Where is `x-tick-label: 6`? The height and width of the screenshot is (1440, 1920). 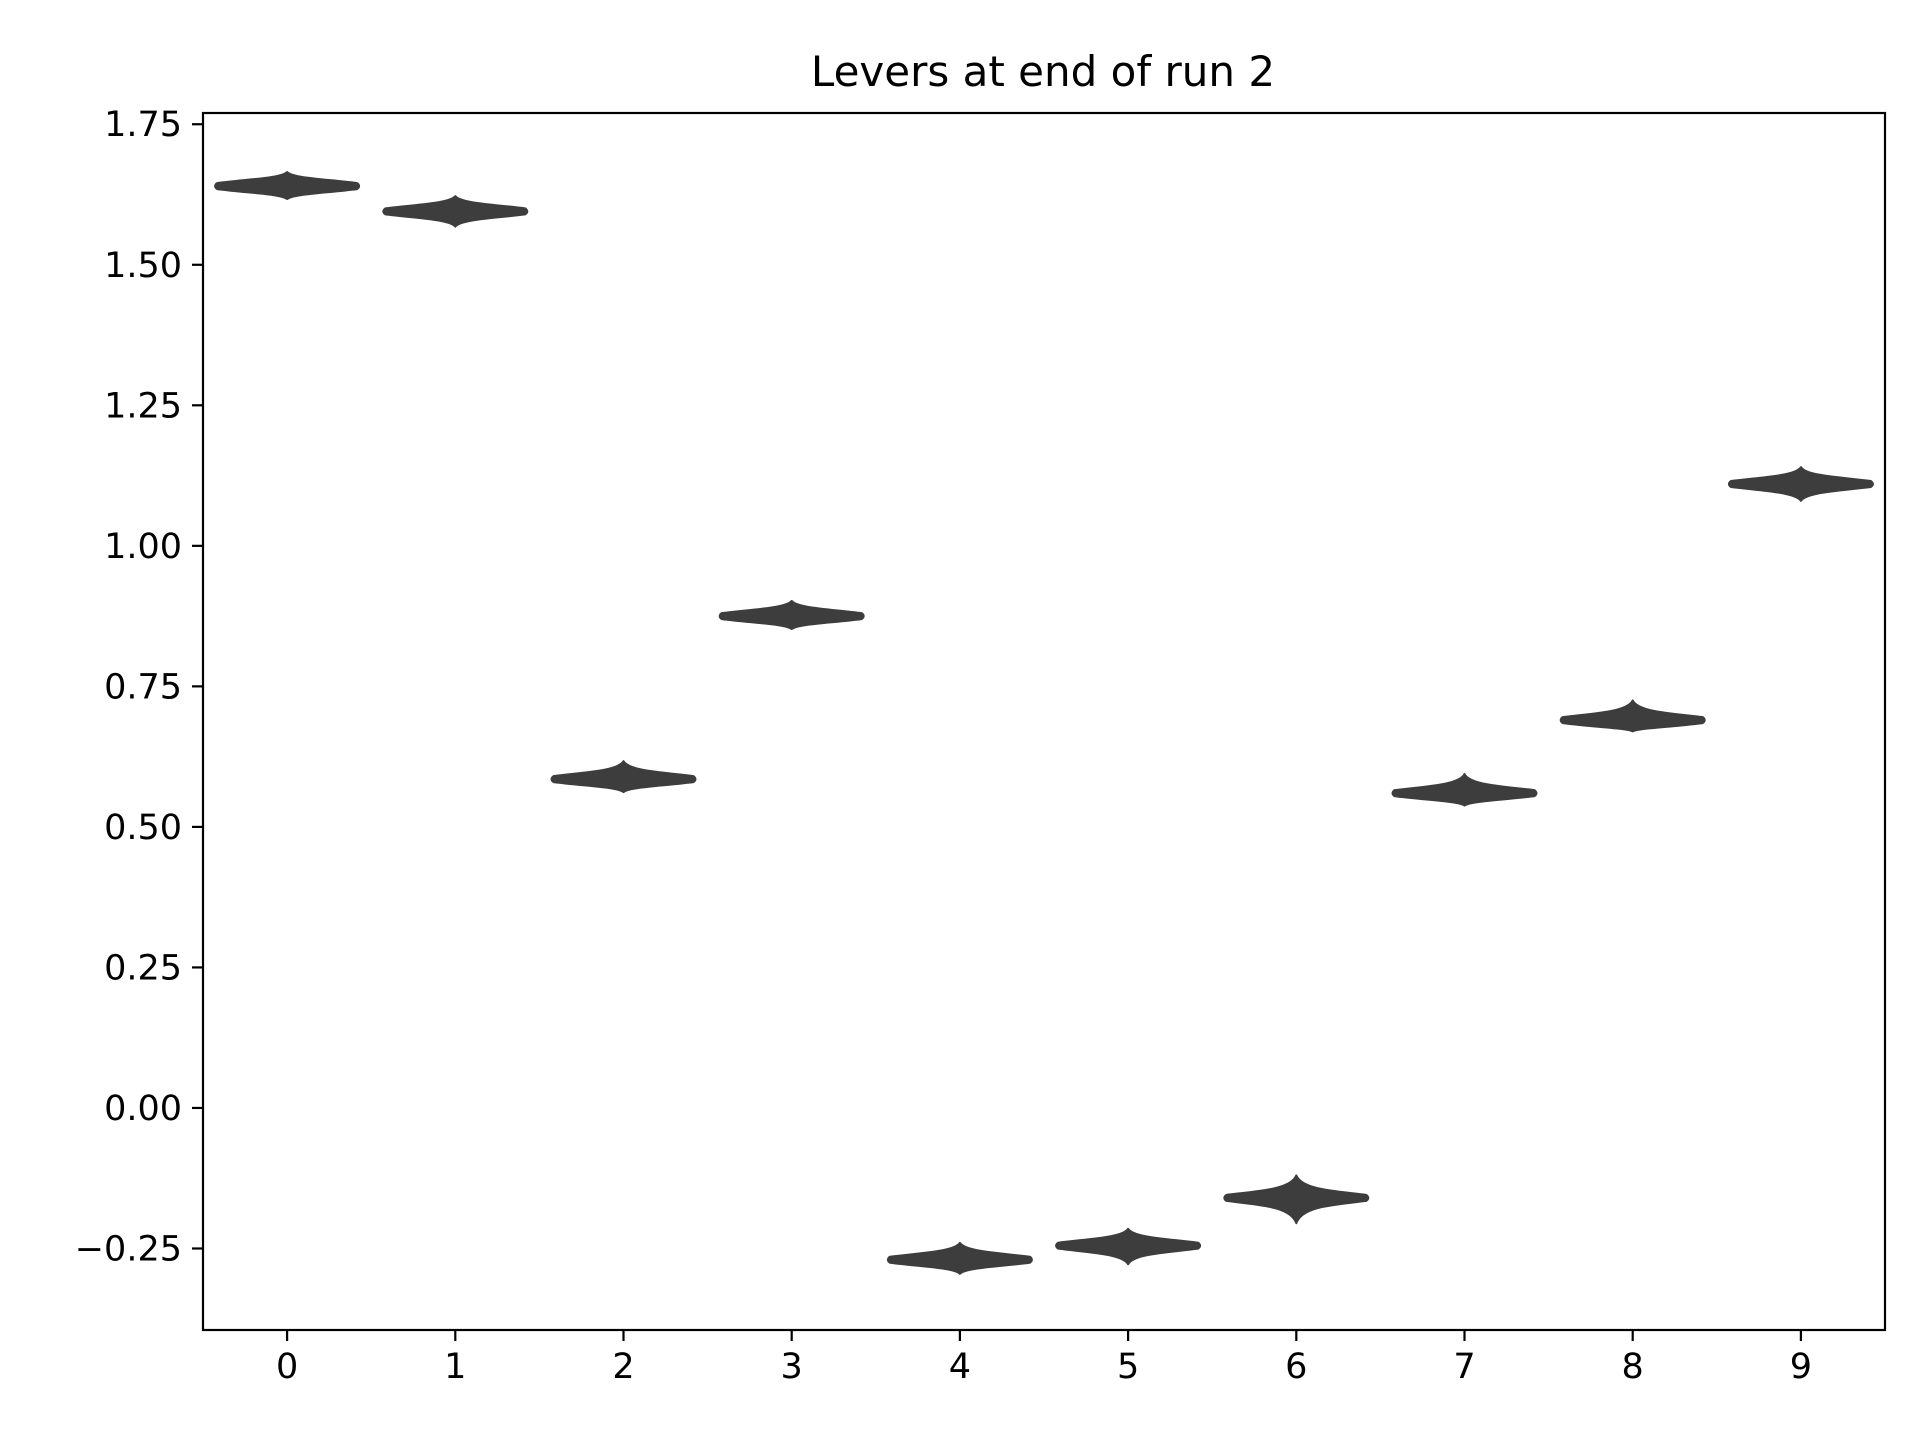
x-tick-label: 6 is located at coordinates (1296, 1367).